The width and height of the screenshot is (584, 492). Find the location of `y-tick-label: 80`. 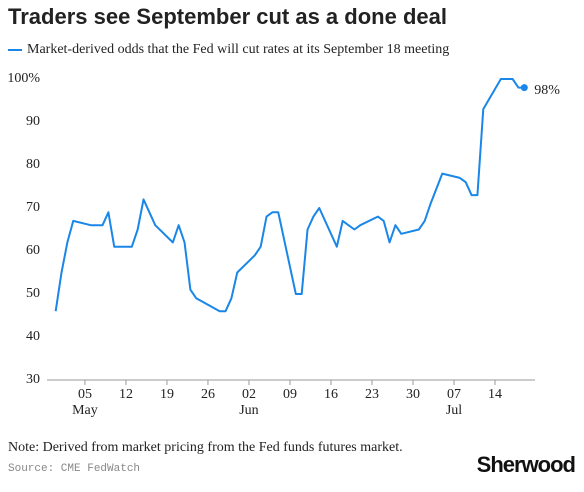

y-tick-label: 80 is located at coordinates (33, 164).